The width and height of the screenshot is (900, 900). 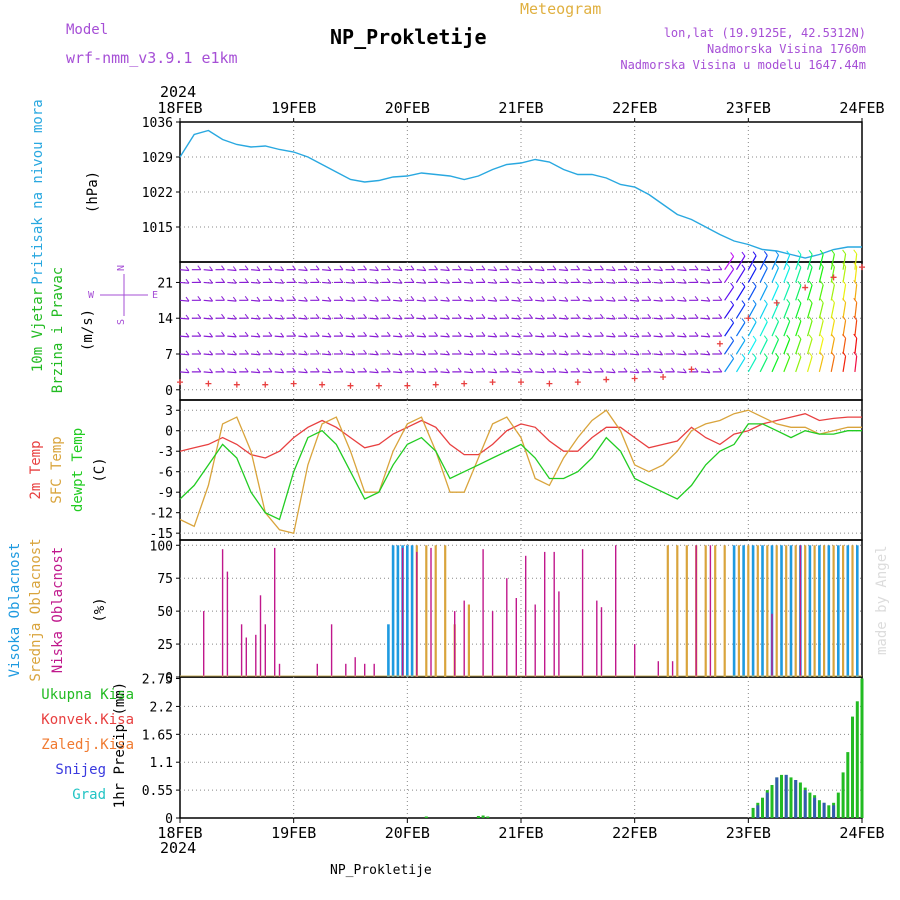 I want to click on ytick-label-temperature: -9, so click(x=165, y=493).